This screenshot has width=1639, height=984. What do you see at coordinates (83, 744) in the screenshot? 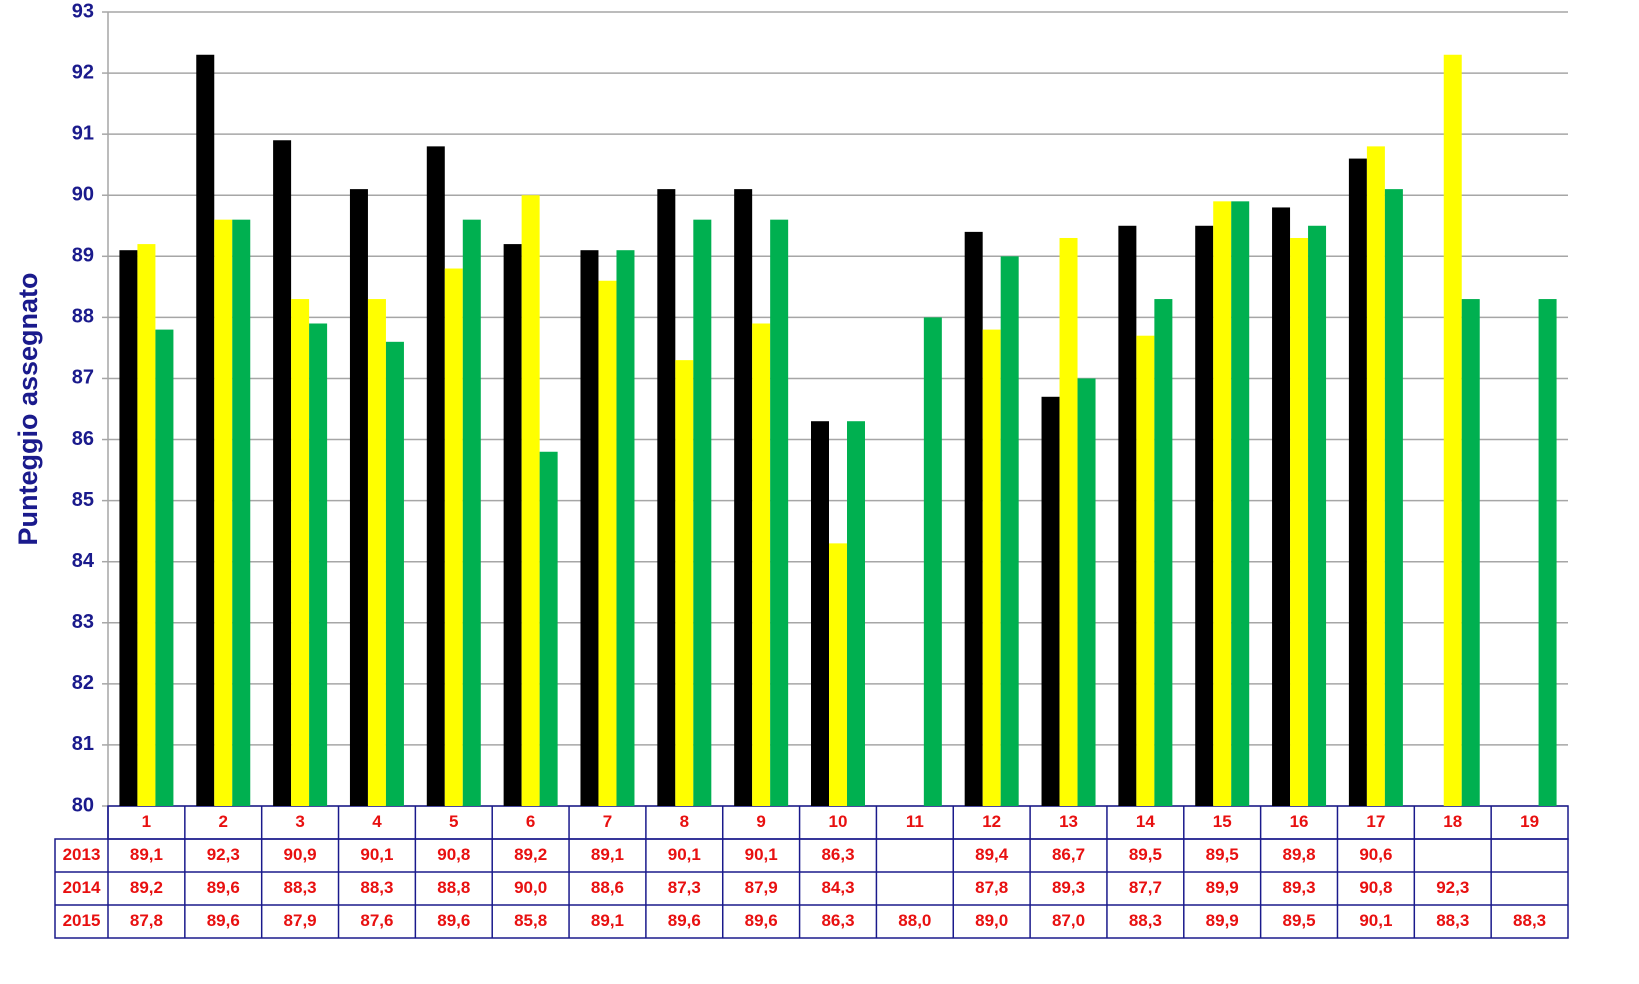
I see `y-tick-label: 81` at bounding box center [83, 744].